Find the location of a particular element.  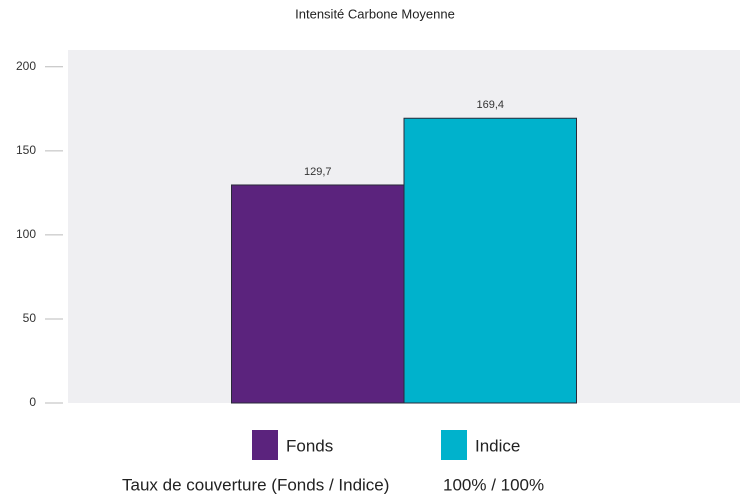

y-tick-label: 50 is located at coordinates (30, 318).